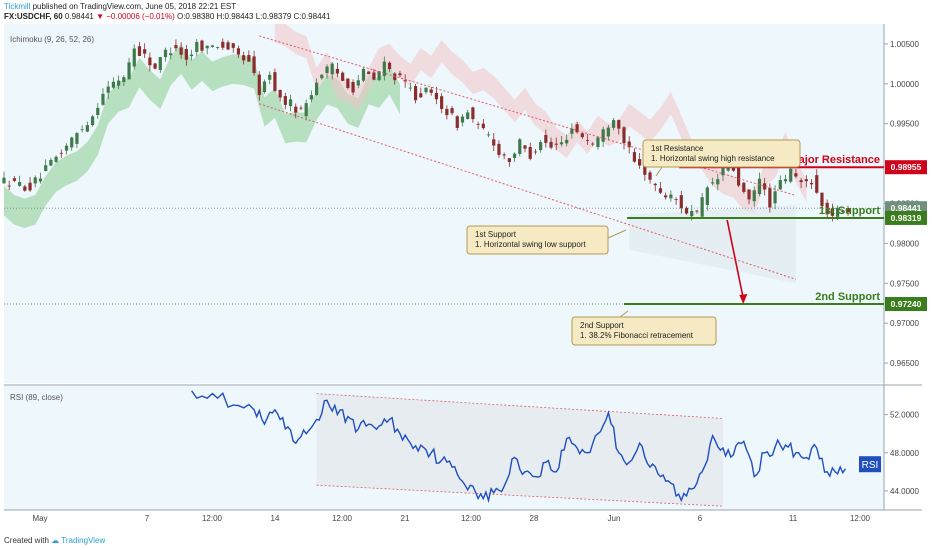 Image resolution: width=932 pixels, height=550 pixels. What do you see at coordinates (624, 314) in the screenshot?
I see `second-support-pointer` at bounding box center [624, 314].